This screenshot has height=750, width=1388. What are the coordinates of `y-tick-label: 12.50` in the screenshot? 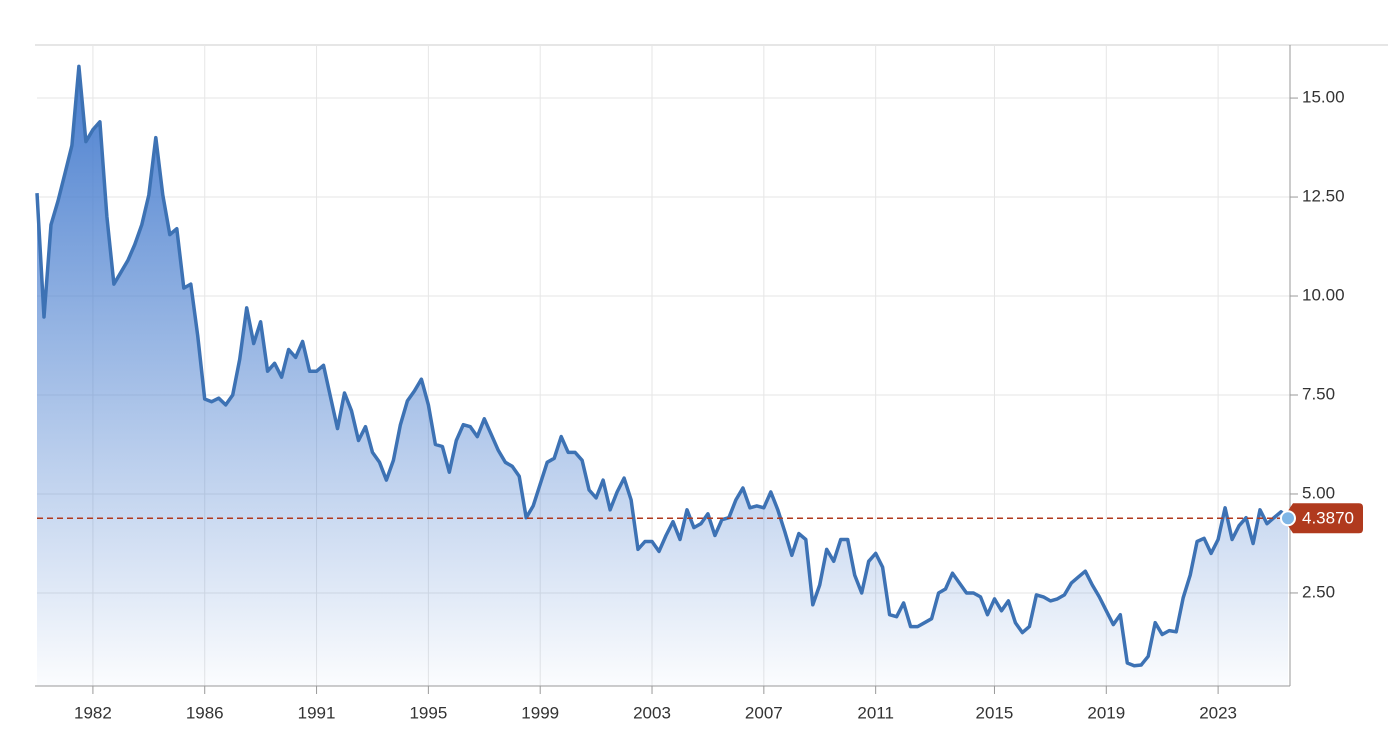 It's located at (1323, 196).